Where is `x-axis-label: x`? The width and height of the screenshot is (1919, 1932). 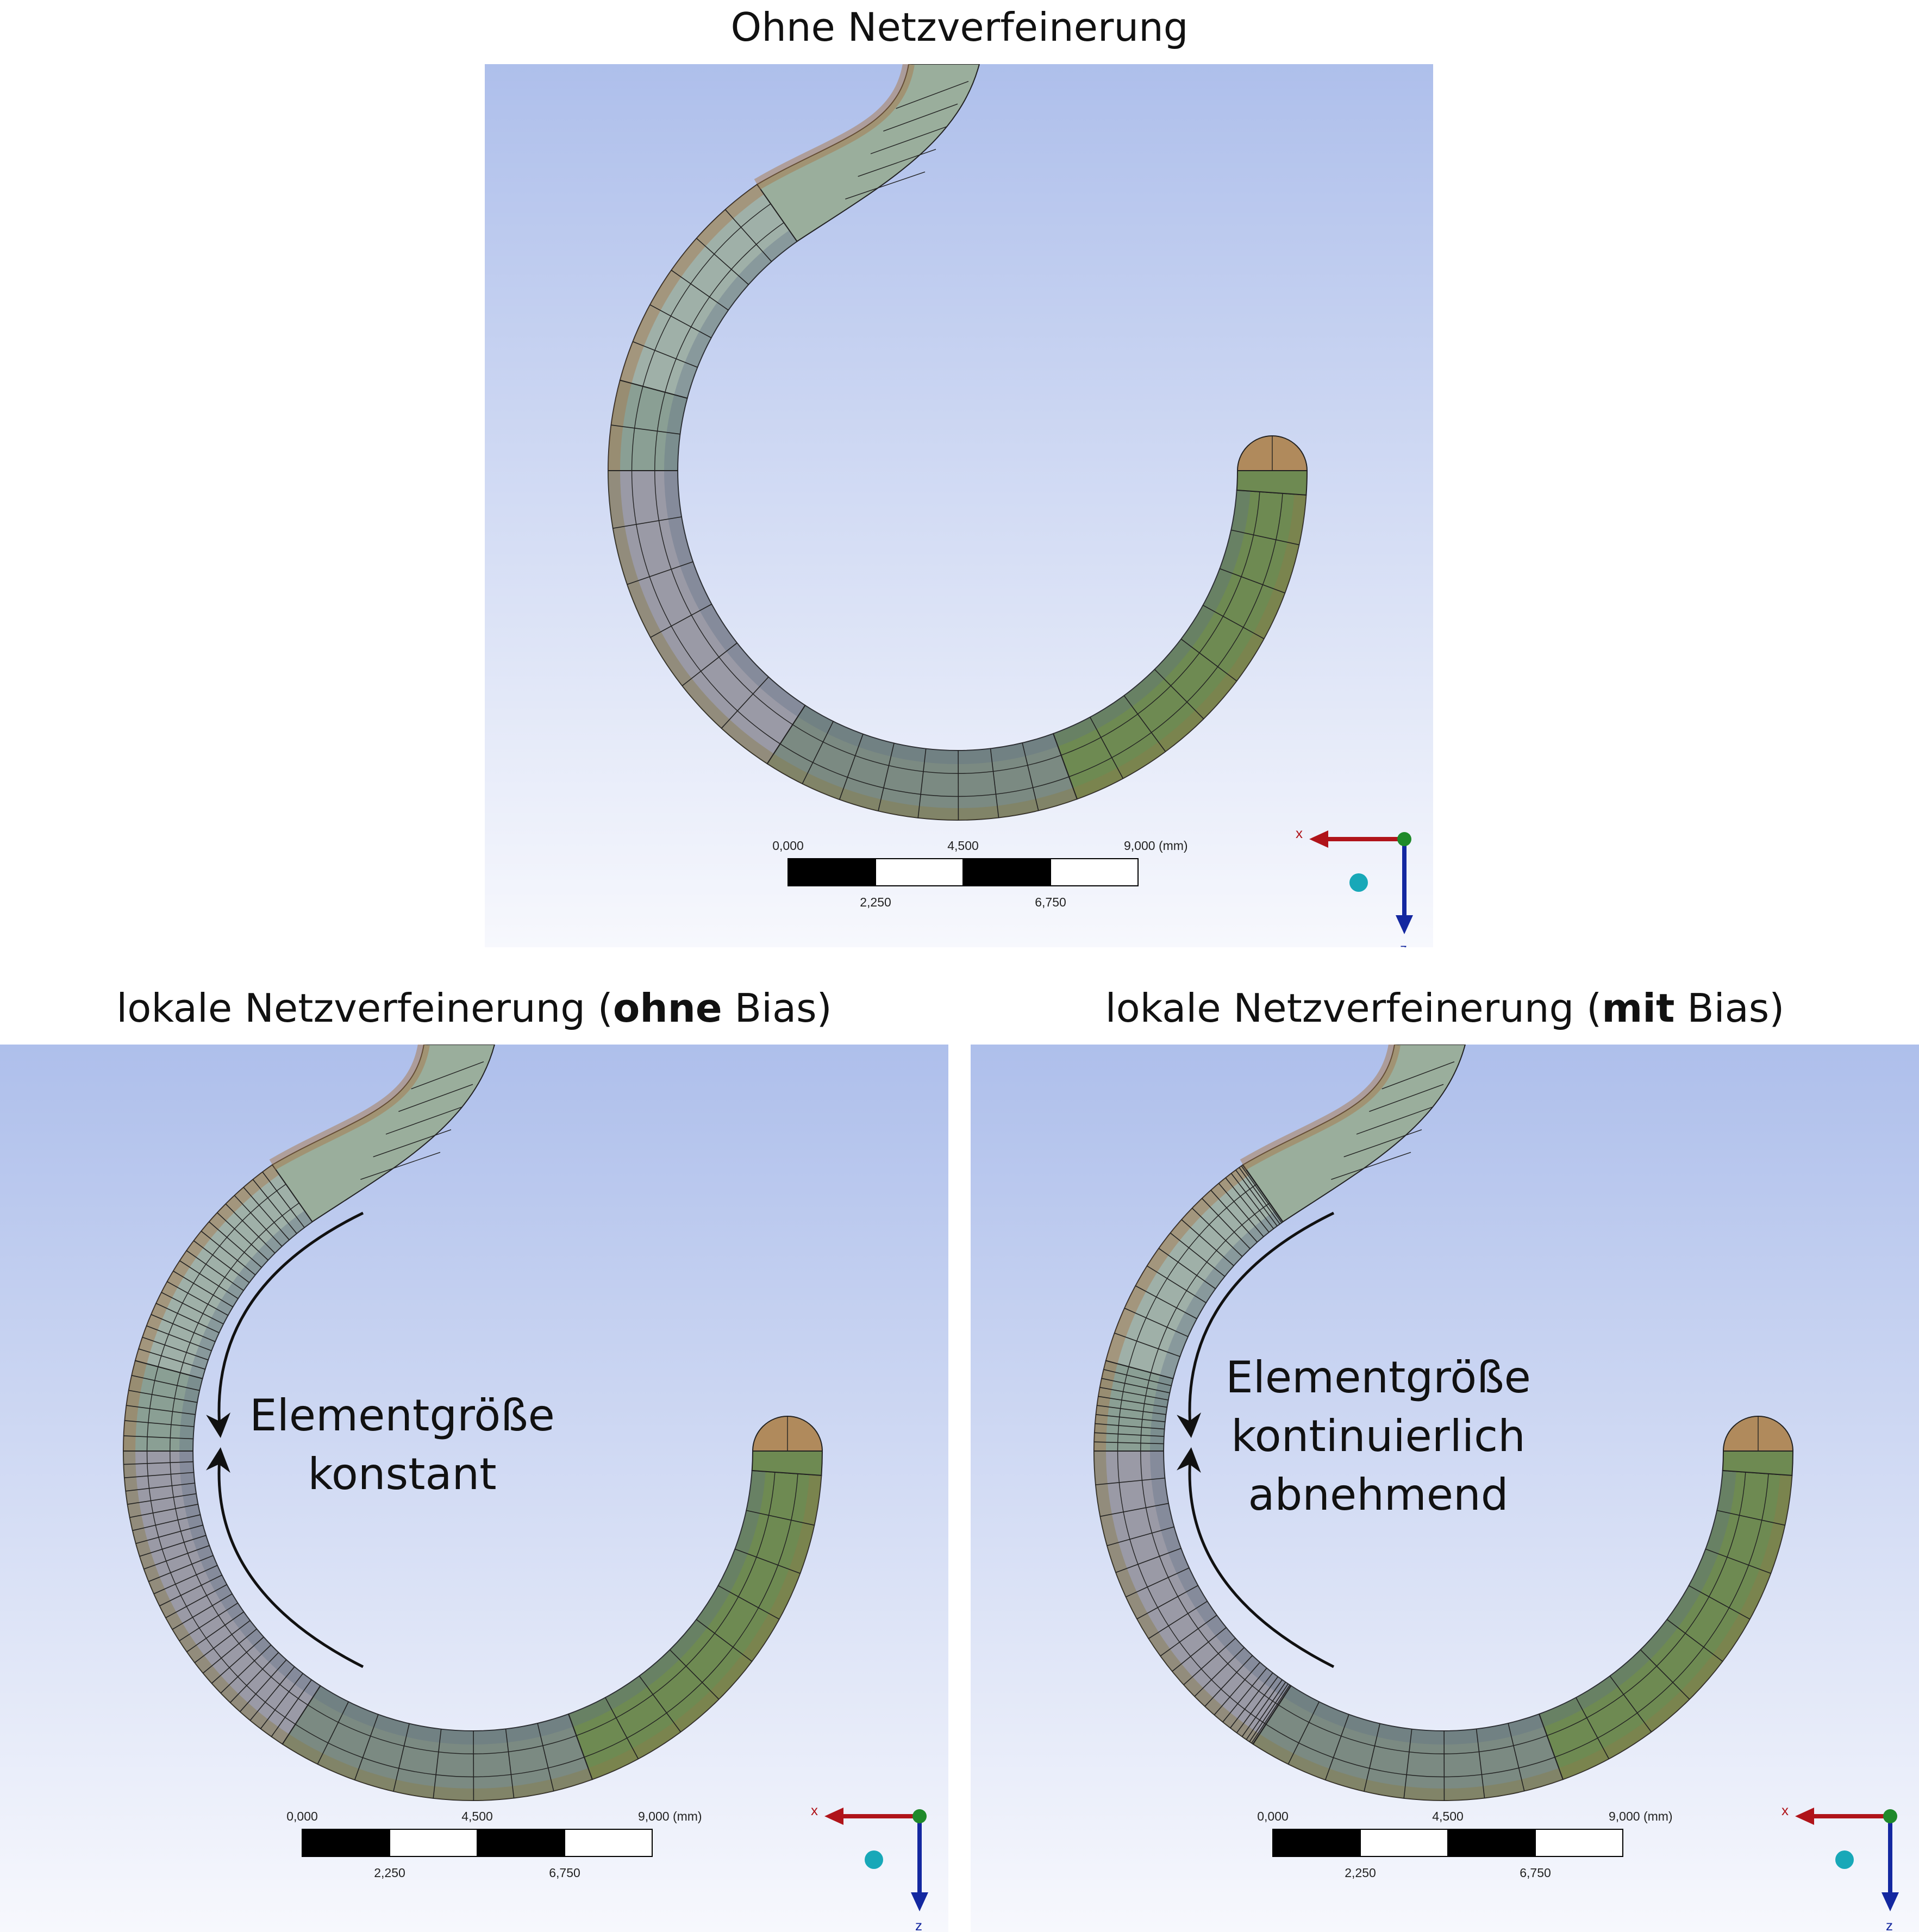
x-axis-label: x is located at coordinates (1785, 1810).